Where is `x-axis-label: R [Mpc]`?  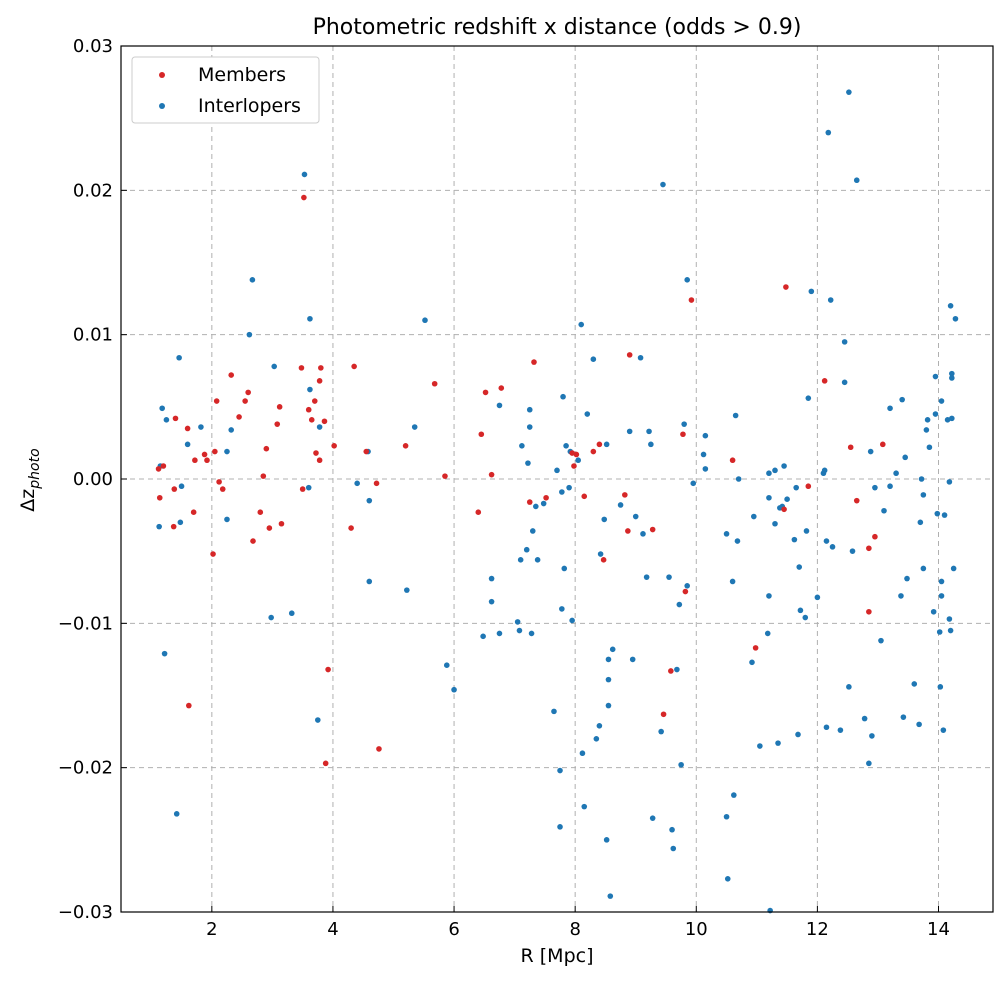 x-axis-label: R [Mpc] is located at coordinates (557, 956).